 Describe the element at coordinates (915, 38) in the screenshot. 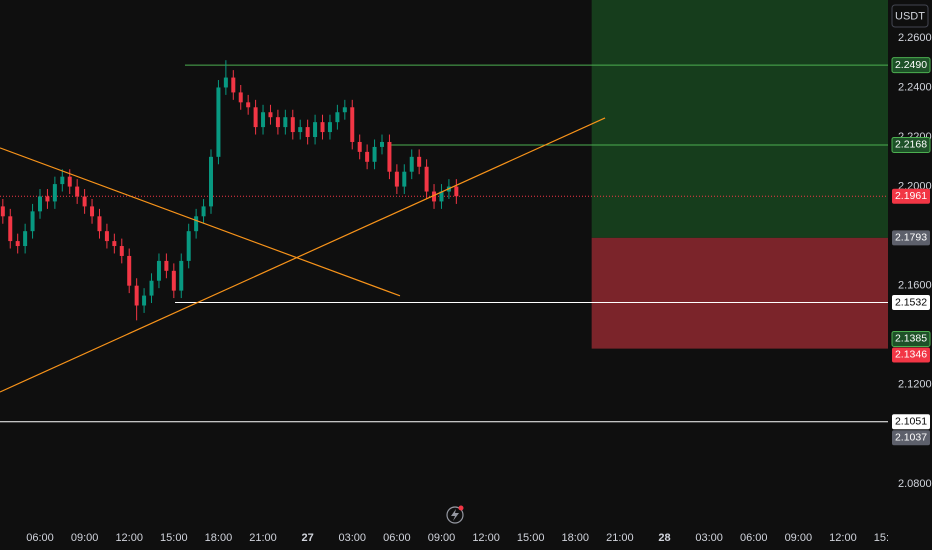

I see `y-tick-label: 2.2600` at that location.